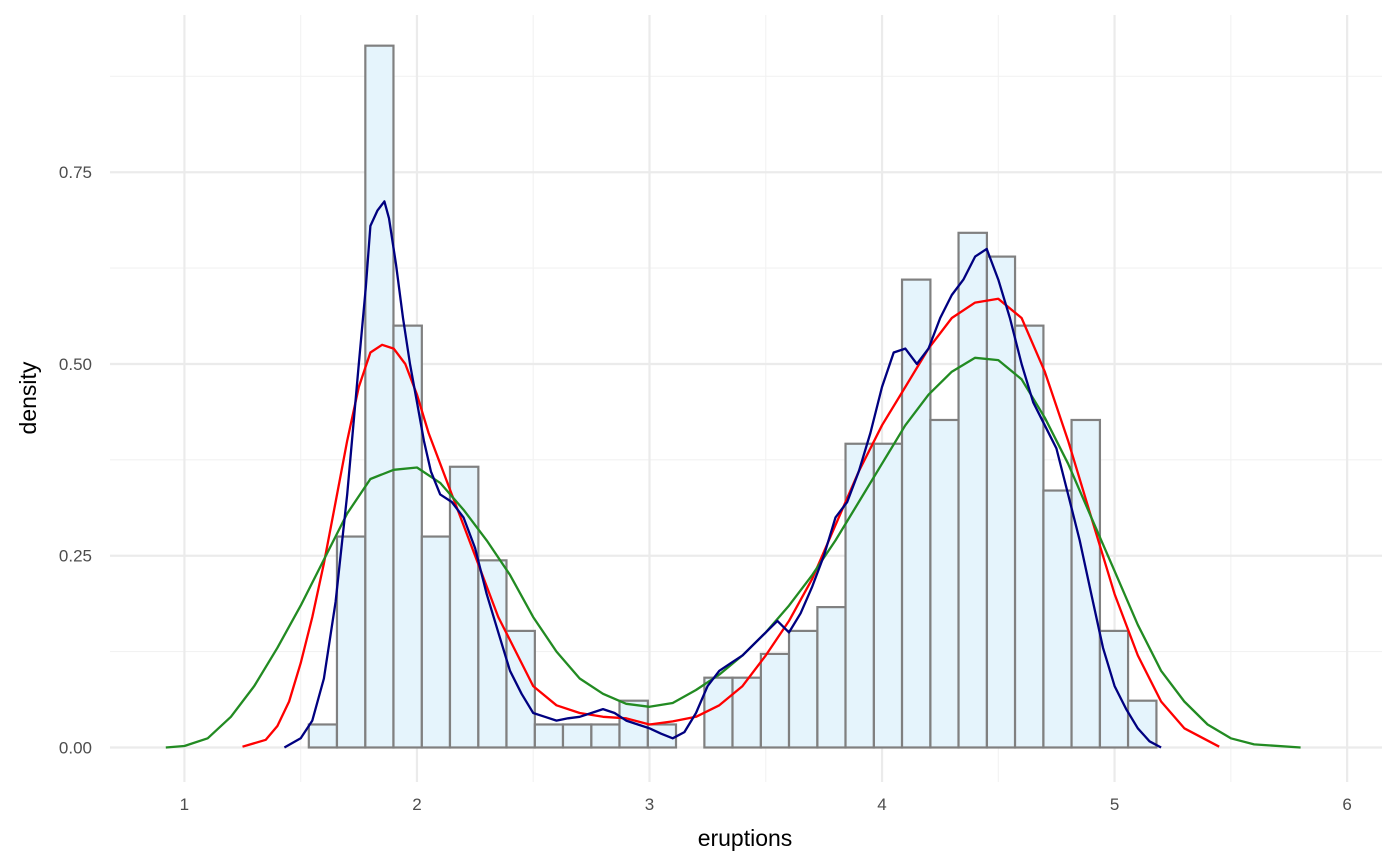 This screenshot has height=866, width=1400. I want to click on x-tick-label: 2, so click(416, 804).